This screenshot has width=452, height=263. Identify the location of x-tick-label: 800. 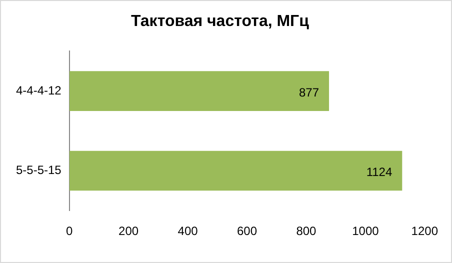
(306, 231).